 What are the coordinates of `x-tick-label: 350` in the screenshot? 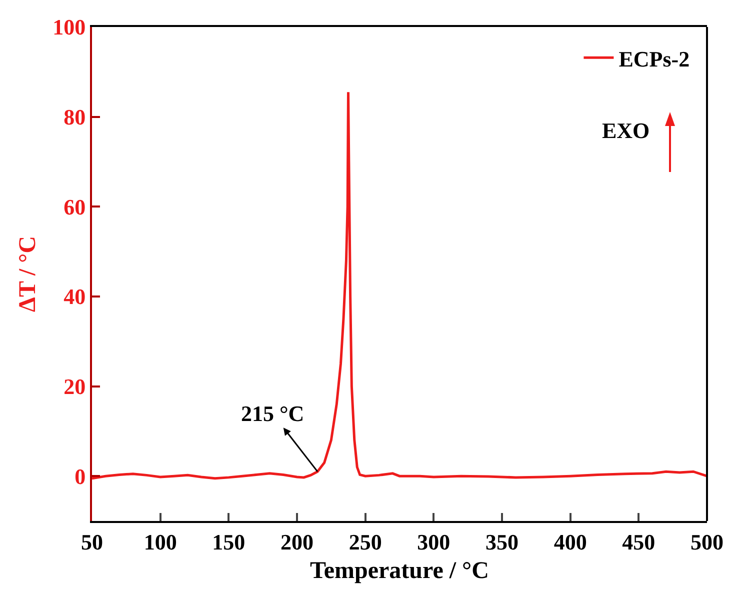 It's located at (502, 541).